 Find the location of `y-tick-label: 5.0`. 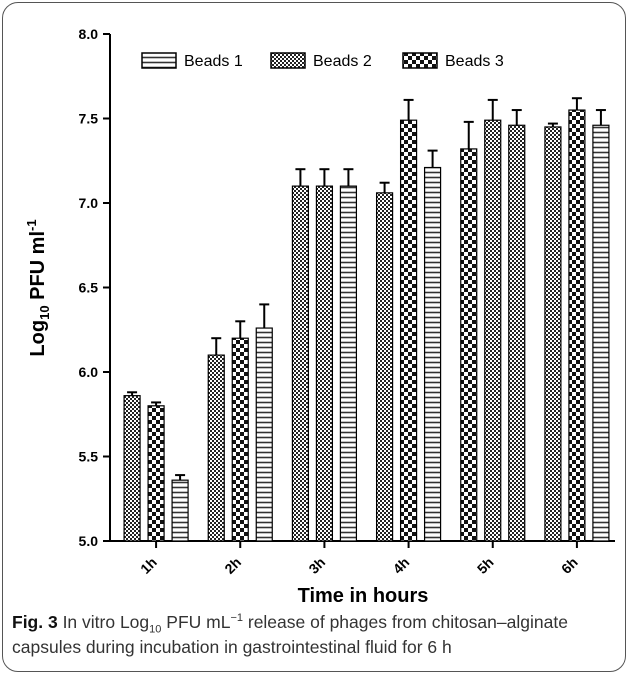

y-tick-label: 5.0 is located at coordinates (89, 541).